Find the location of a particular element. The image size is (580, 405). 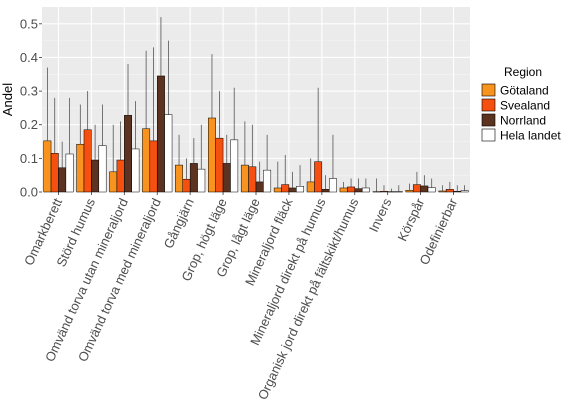

y-axis-title: Andel is located at coordinates (7, 99).